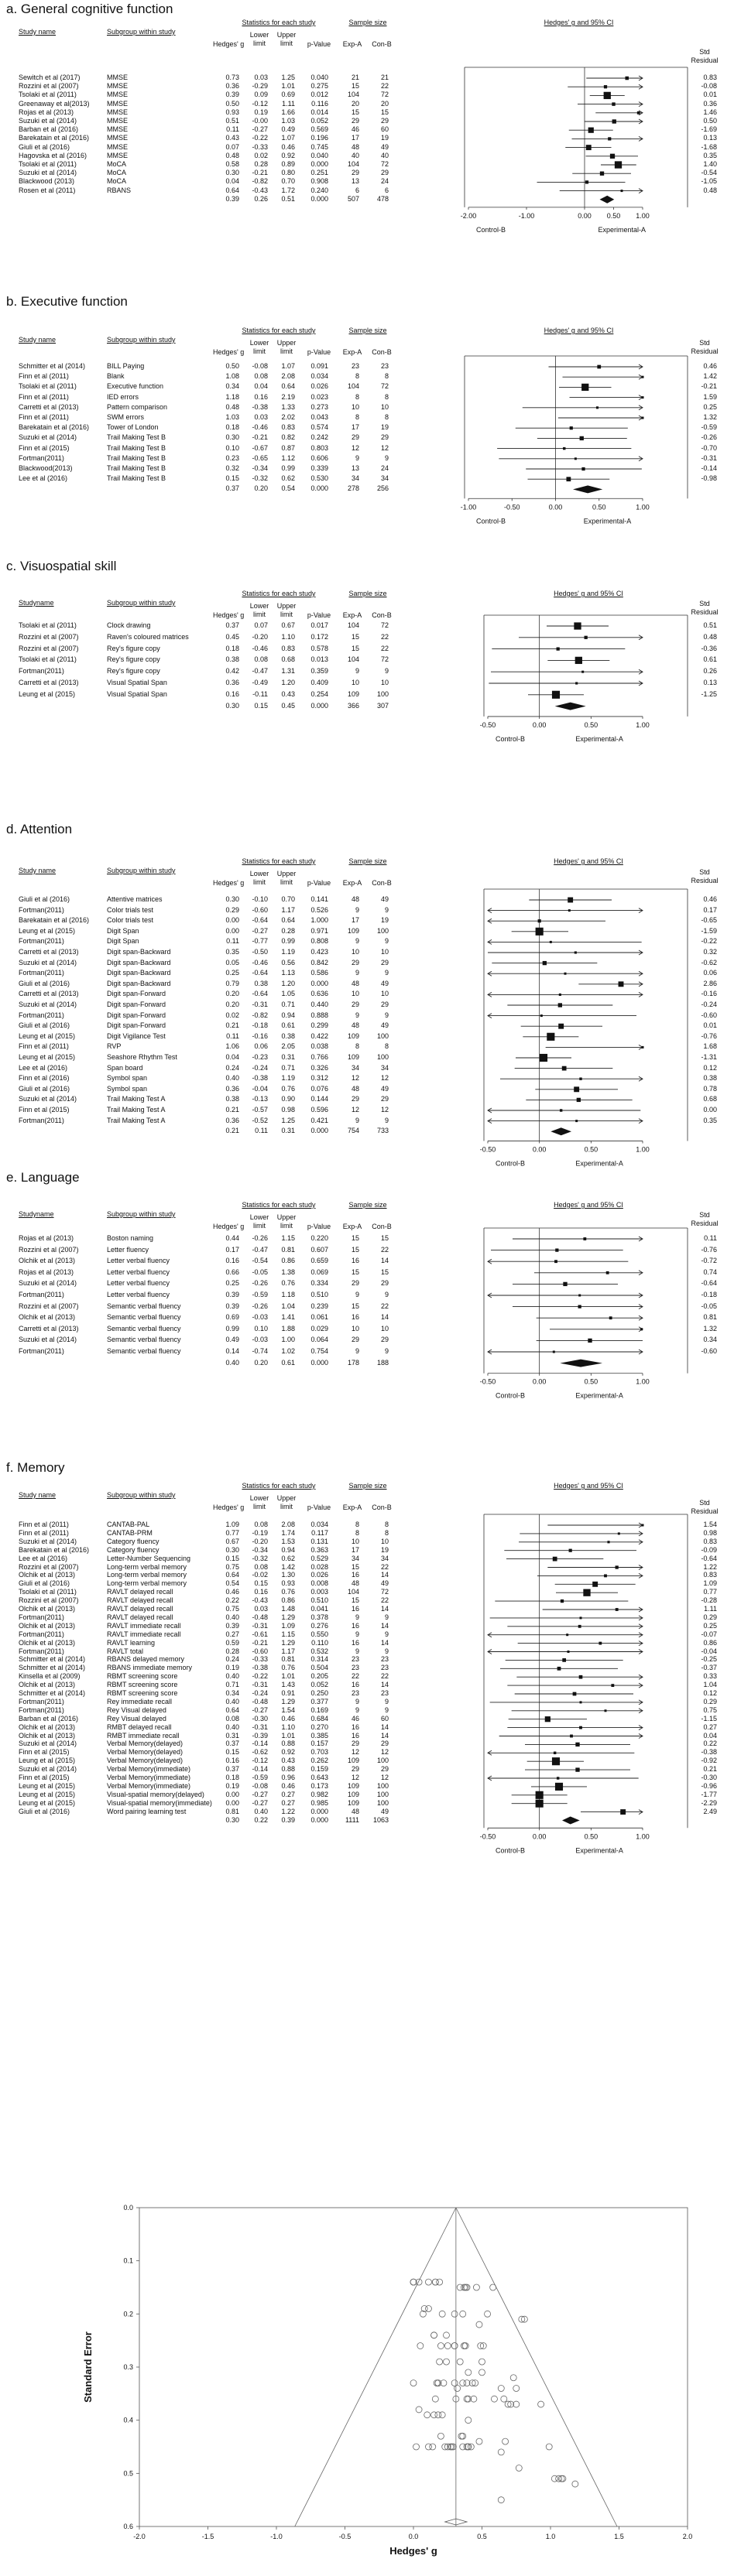 The width and height of the screenshot is (734, 2576). What do you see at coordinates (286, 351) in the screenshot?
I see `header-upper-limit: limit` at bounding box center [286, 351].